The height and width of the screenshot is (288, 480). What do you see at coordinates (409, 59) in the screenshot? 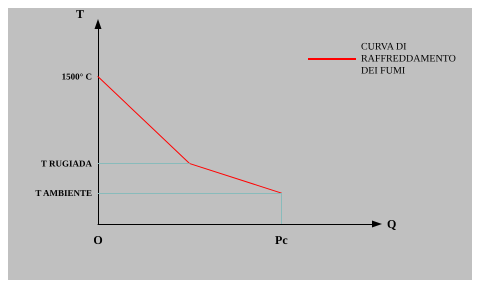
I see `legend-label: CURVA DI RAFFREDDAMENTO DEI FUMI` at bounding box center [409, 59].